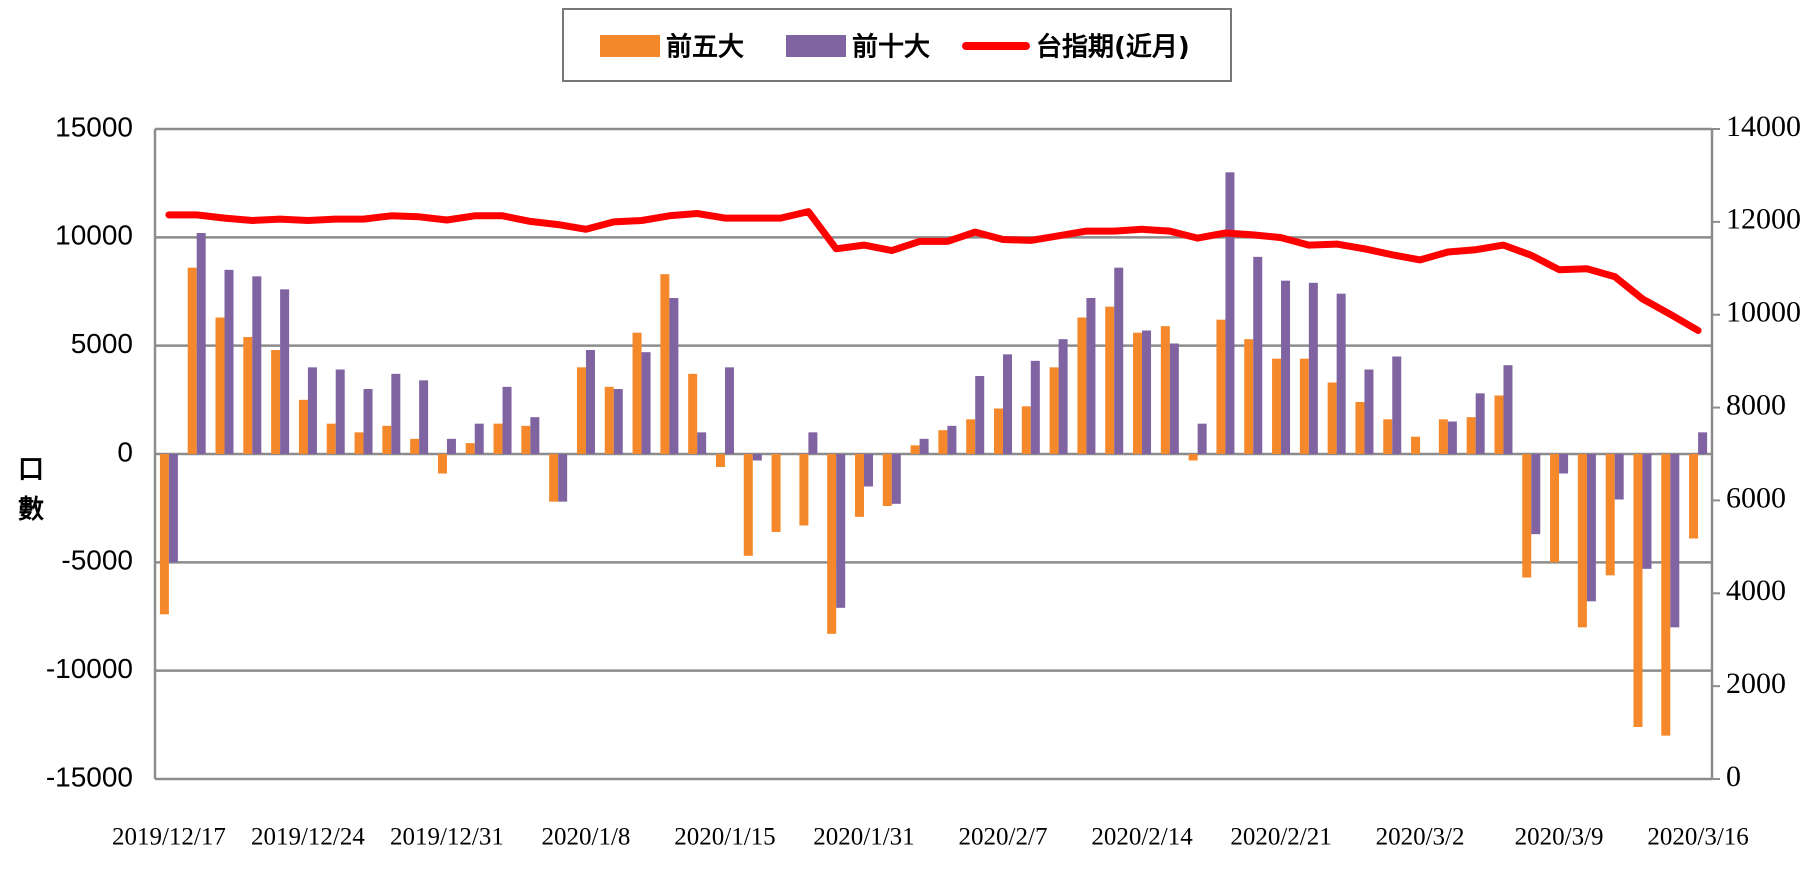 The image size is (1810, 874). Describe the element at coordinates (1733, 776) in the screenshot. I see `y2-tick-label: 0` at that location.